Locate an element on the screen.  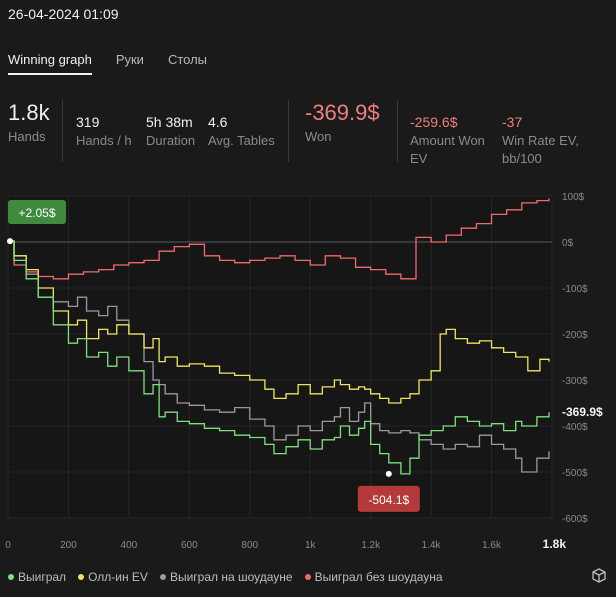
box-icon is located at coordinates (599, 575).